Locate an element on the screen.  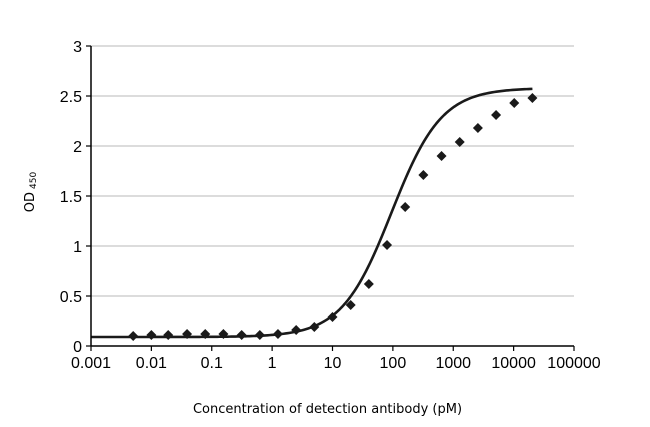
y-tick-label: 2.5 is located at coordinates (71, 97).